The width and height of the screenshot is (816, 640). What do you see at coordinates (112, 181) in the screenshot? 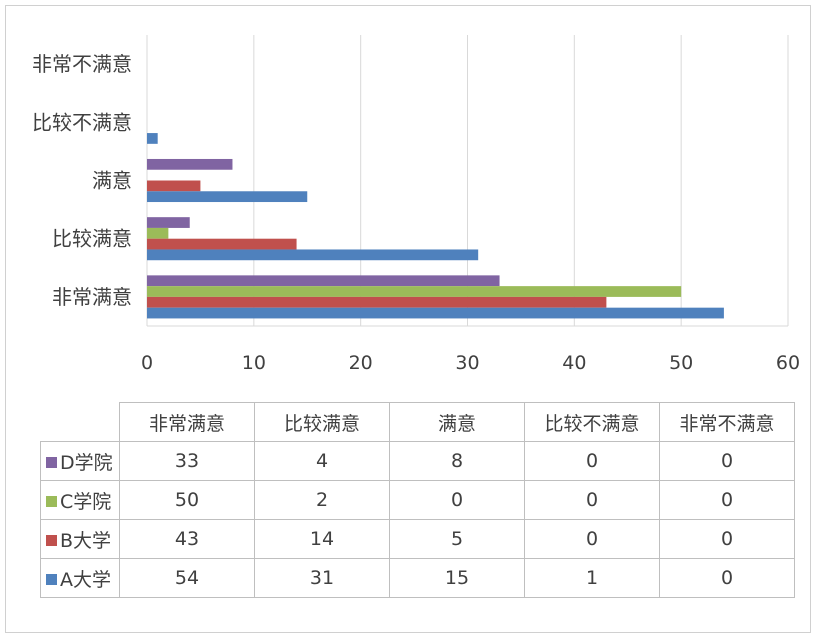
I see `category-label: 满意` at bounding box center [112, 181].